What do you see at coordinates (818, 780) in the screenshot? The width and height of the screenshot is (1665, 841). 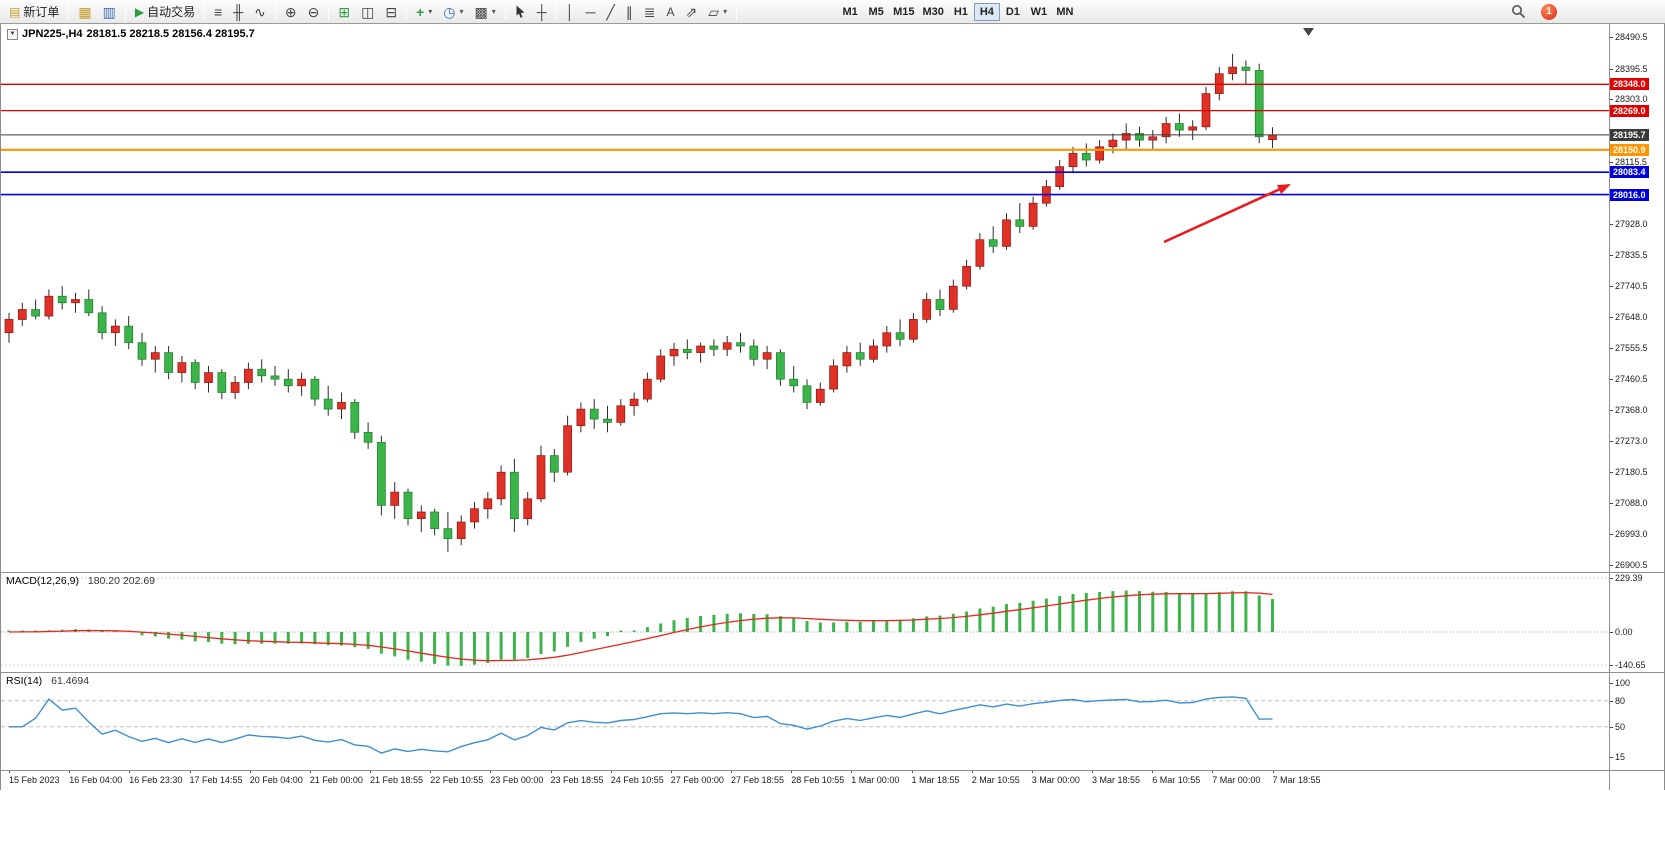 I see `time-axis-label: 28 Feb 10:55` at bounding box center [818, 780].